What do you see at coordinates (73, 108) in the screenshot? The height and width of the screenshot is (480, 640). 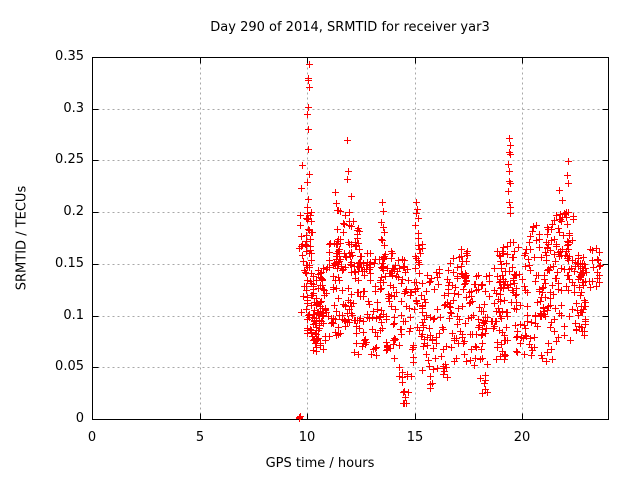 I see `y-tick-label: 0.3` at bounding box center [73, 108].